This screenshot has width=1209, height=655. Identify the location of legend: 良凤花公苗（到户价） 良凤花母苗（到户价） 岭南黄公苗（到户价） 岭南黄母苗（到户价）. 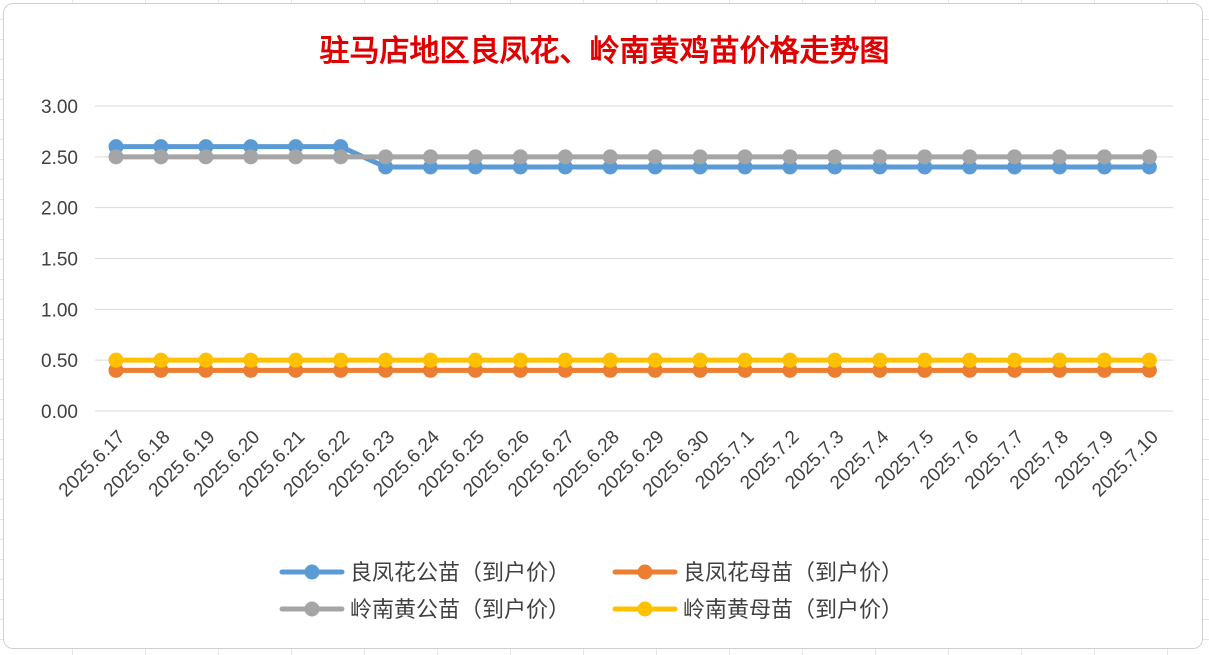
(591, 592).